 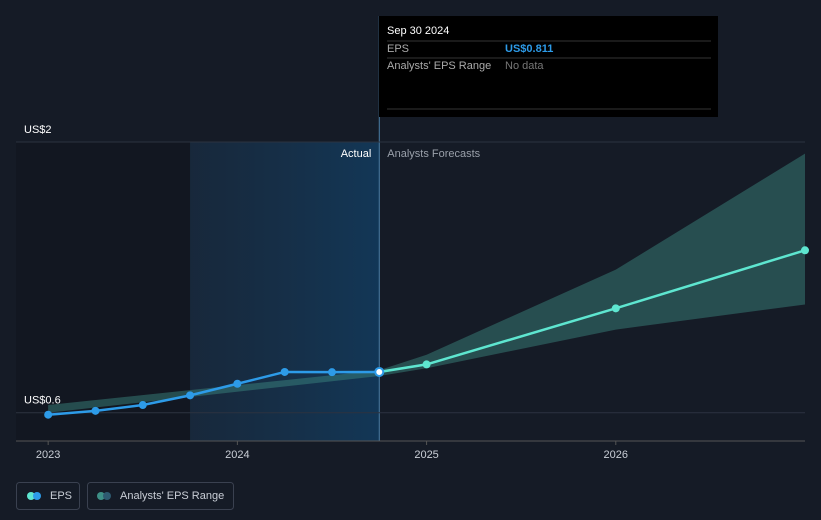 I want to click on tooltip-box, so click(x=548, y=66).